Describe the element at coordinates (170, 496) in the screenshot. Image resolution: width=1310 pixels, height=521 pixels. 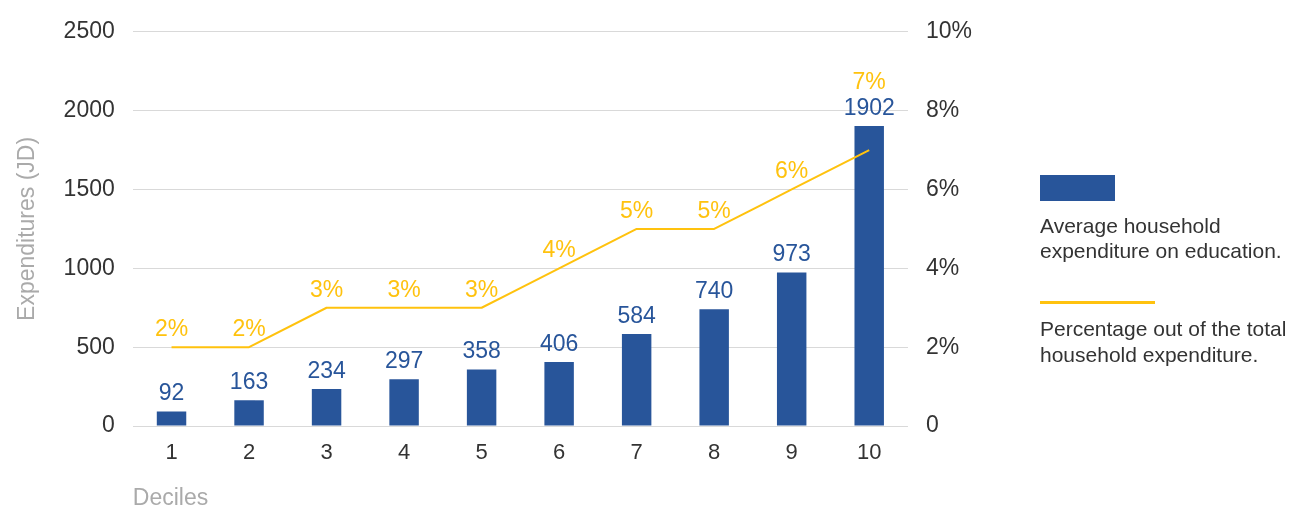
I see `x-axis-title: Deciles` at that location.